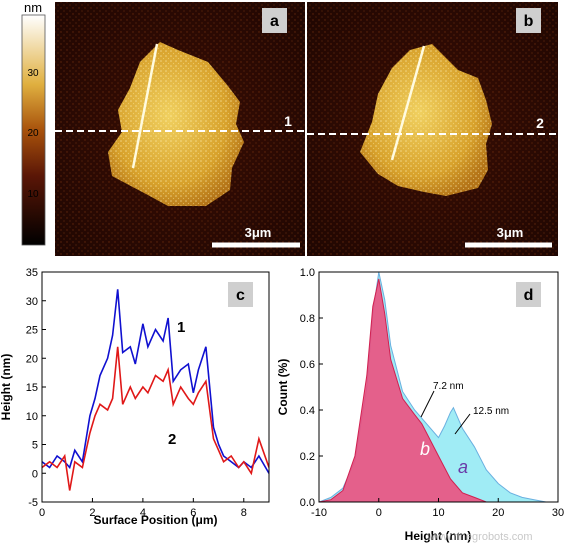 This screenshot has height=544, width=567. I want to click on x-tick-label: 20, so click(498, 513).